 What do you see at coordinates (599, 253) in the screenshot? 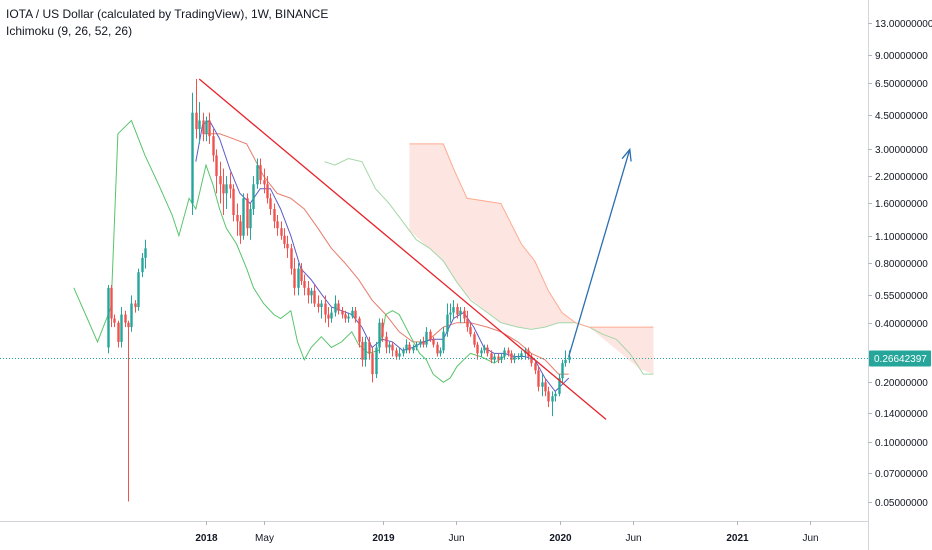
I see `projection-arrow-line` at bounding box center [599, 253].